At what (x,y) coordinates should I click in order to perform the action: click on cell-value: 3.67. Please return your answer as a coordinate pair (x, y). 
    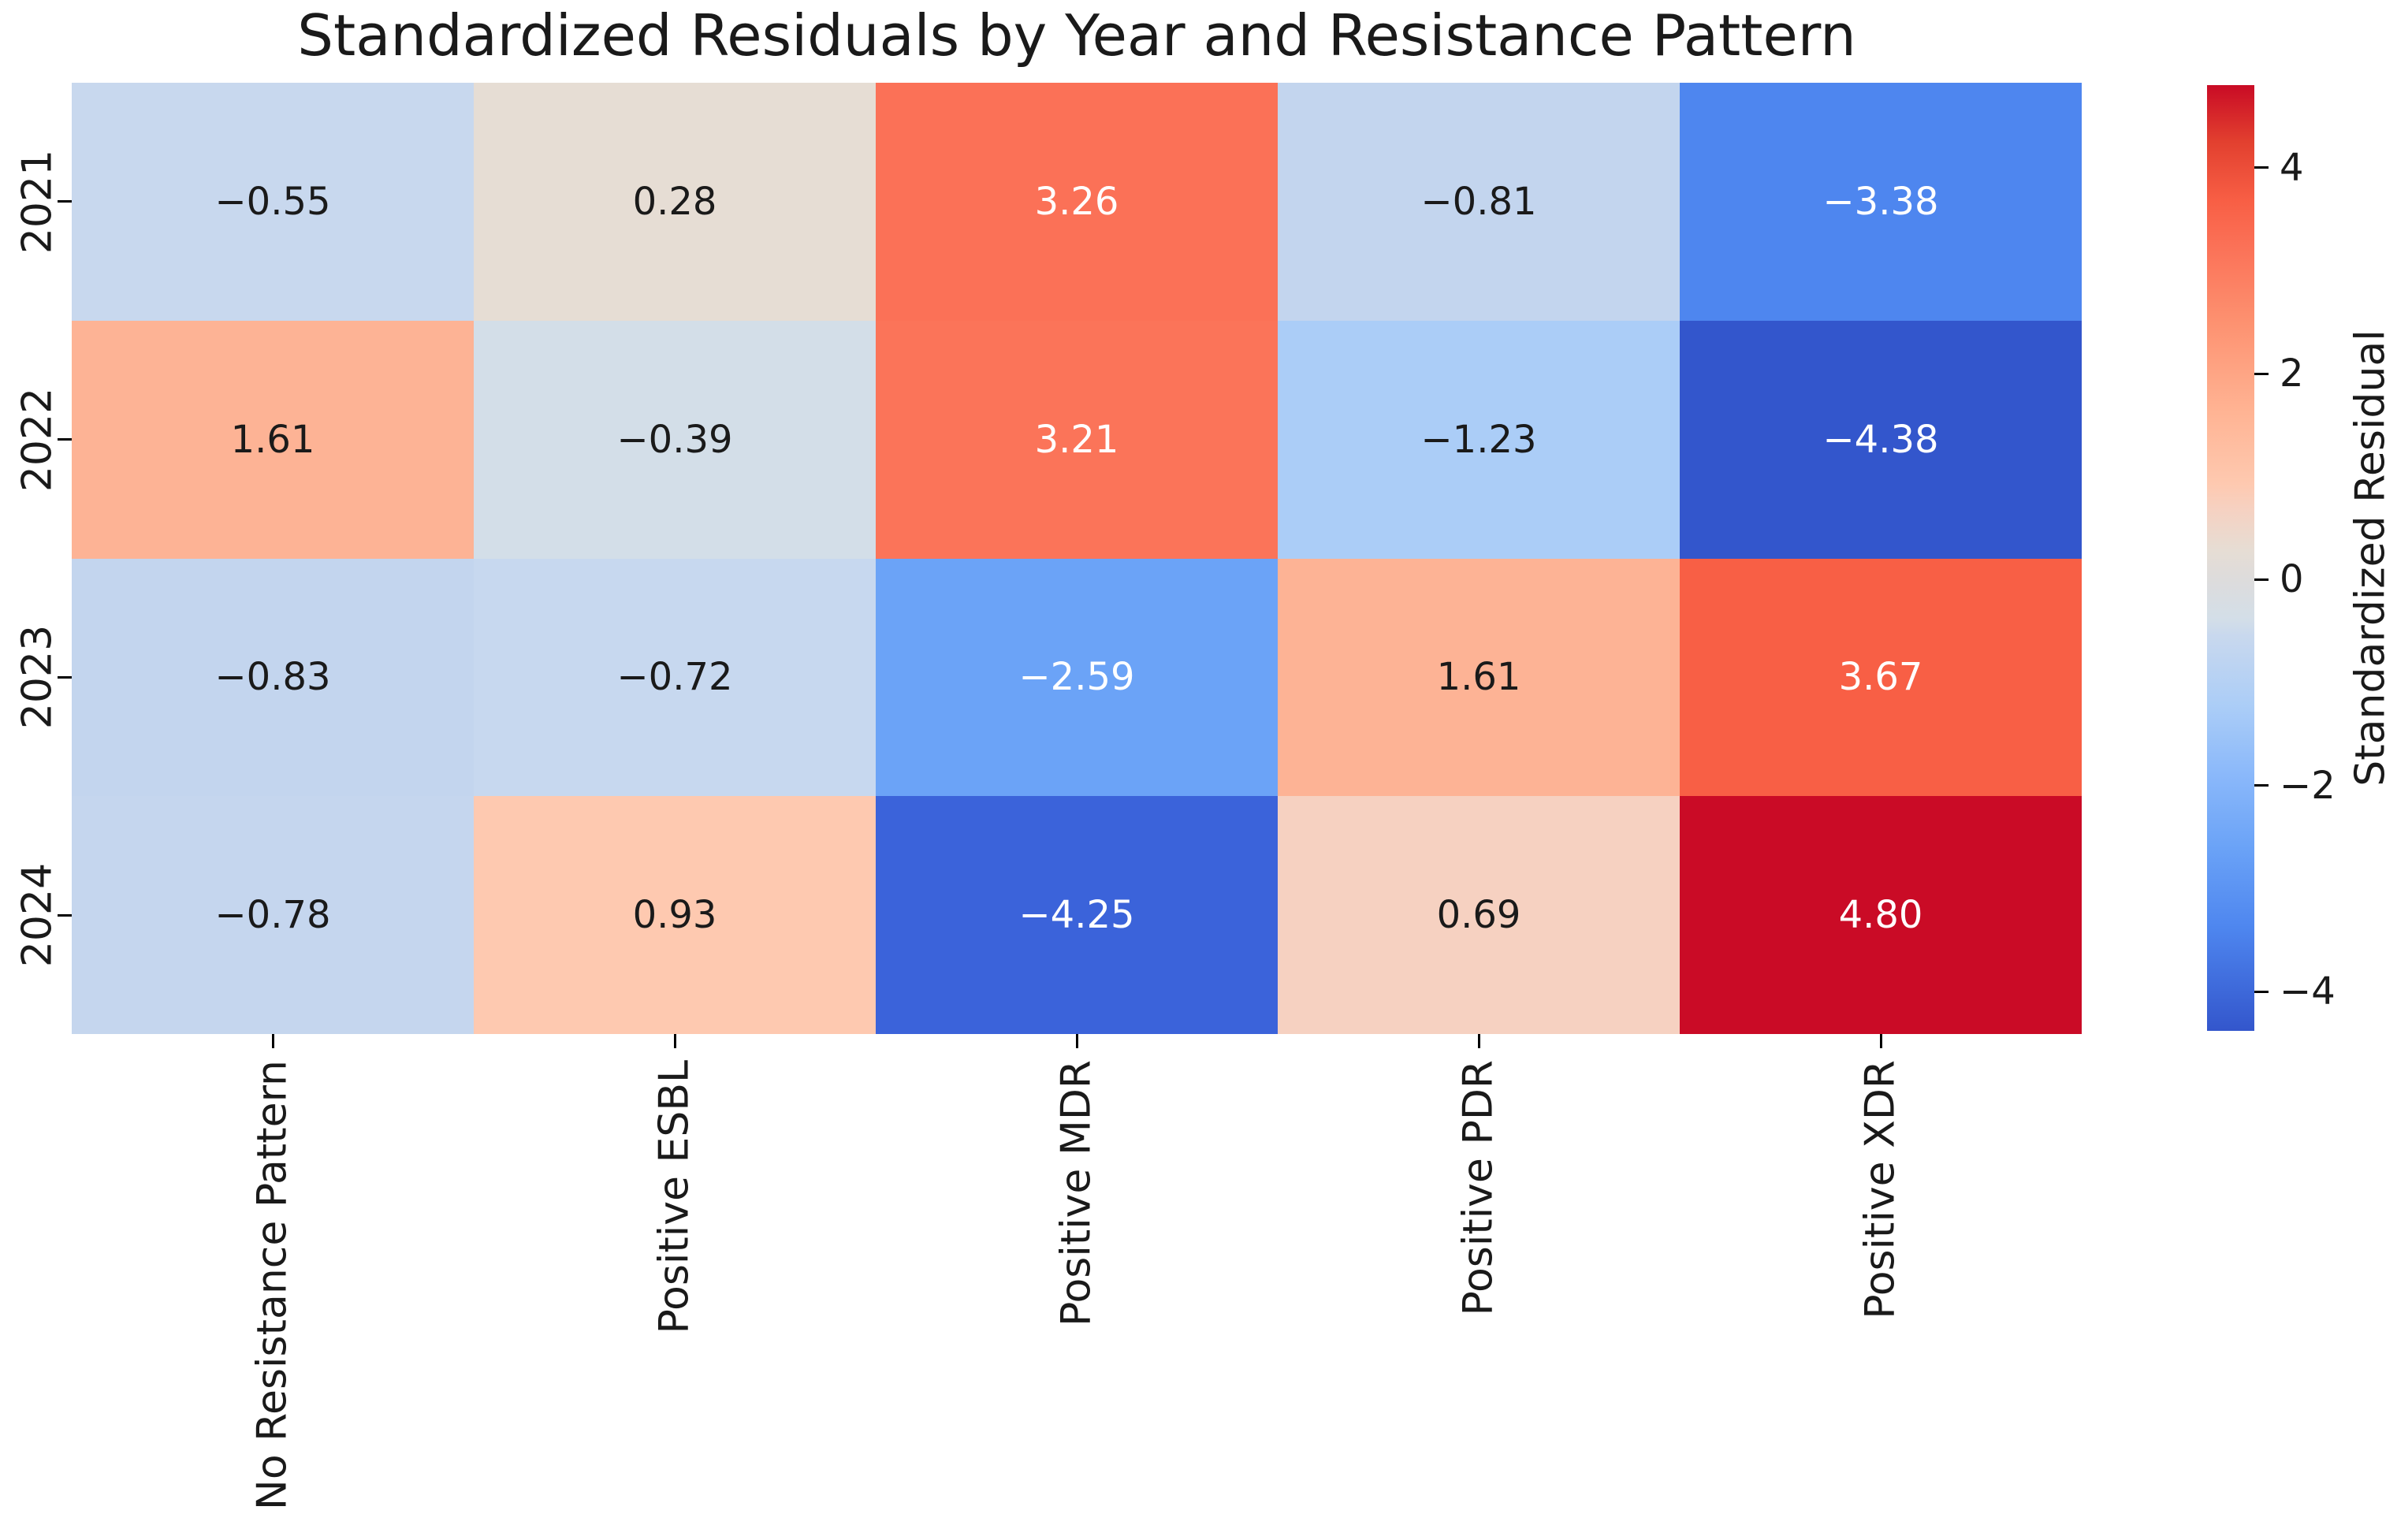
    Looking at the image, I should click on (1881, 677).